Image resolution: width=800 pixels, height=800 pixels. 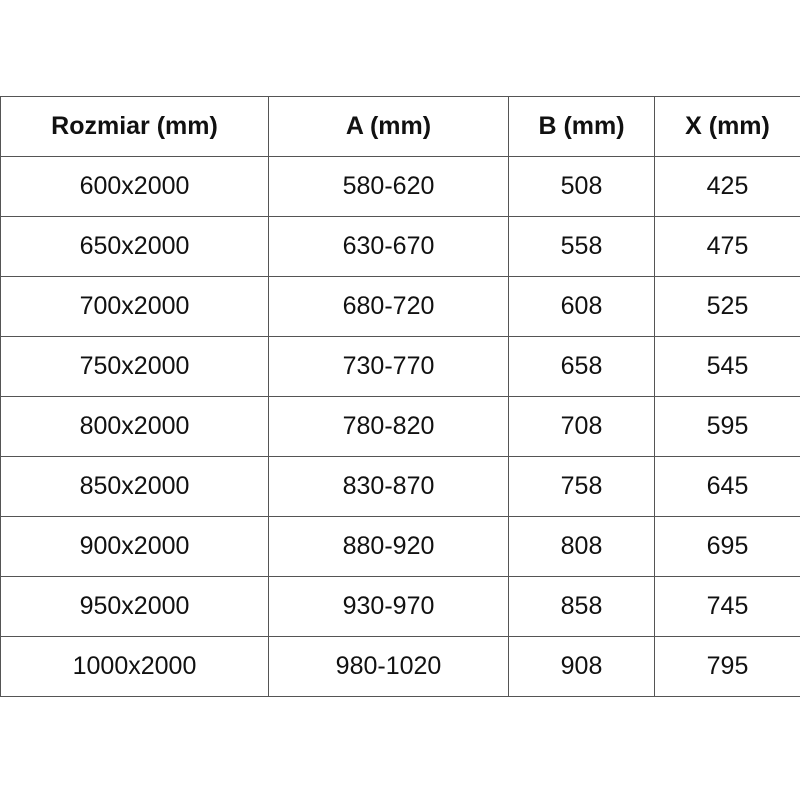 What do you see at coordinates (727, 246) in the screenshot?
I see `cell-x: 475` at bounding box center [727, 246].